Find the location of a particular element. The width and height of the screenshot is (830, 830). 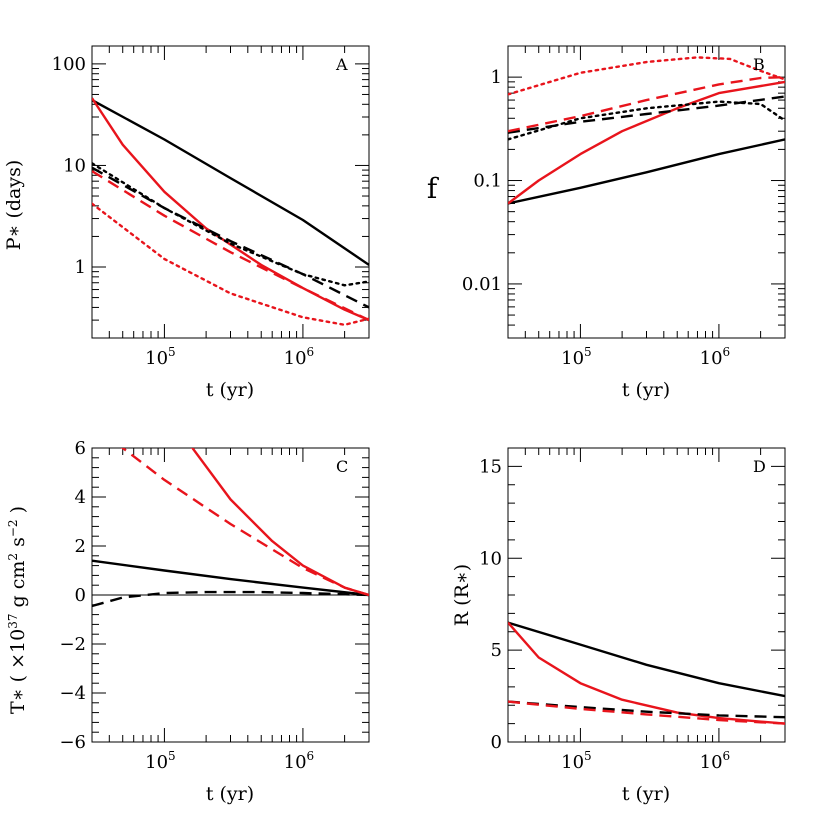

panel-b-letter: B is located at coordinates (759, 64).